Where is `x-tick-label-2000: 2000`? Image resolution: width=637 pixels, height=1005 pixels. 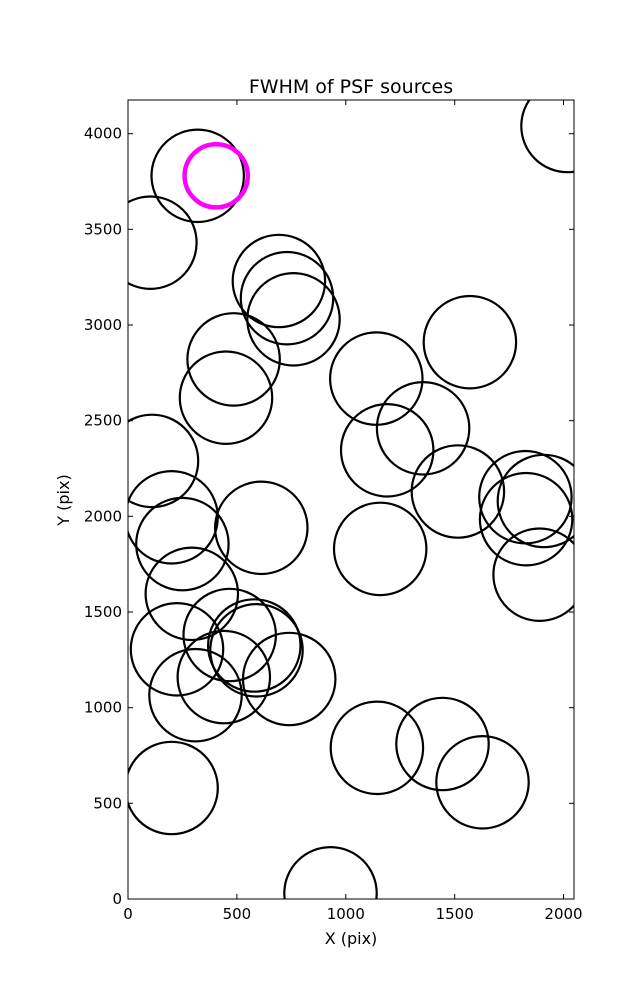
x-tick-label-2000: 2000 is located at coordinates (563, 914).